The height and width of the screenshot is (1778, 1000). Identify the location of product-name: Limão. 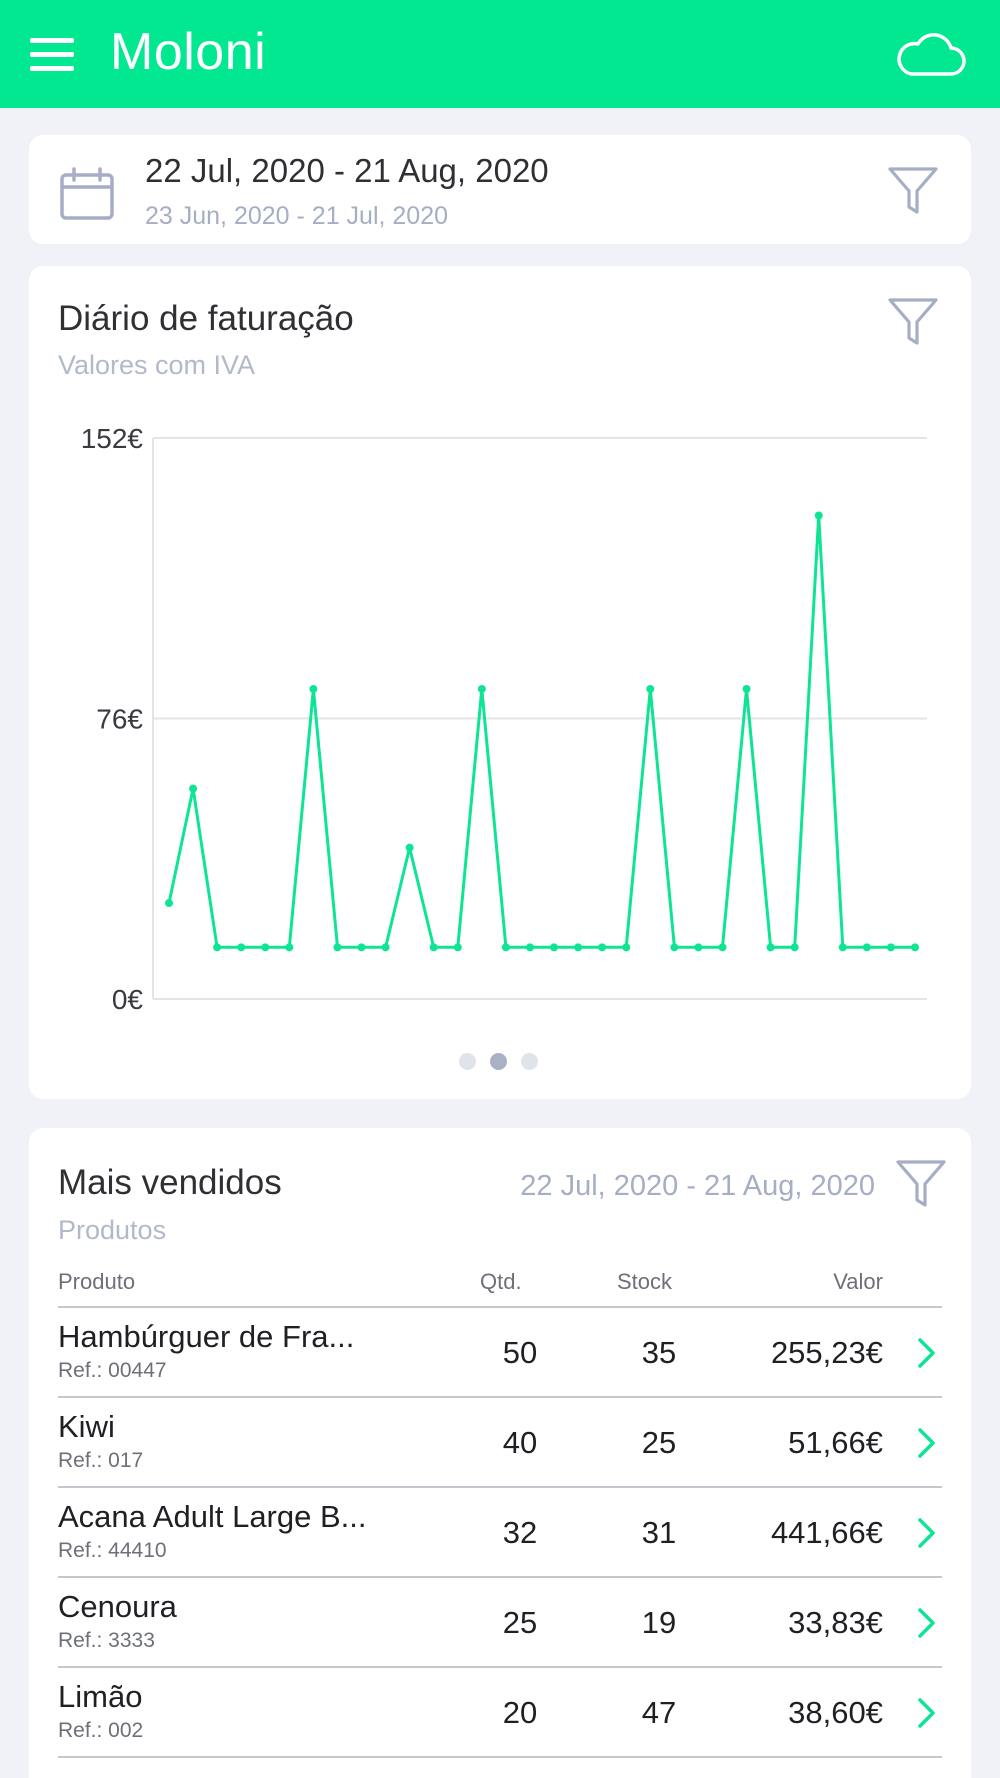
(100, 1696).